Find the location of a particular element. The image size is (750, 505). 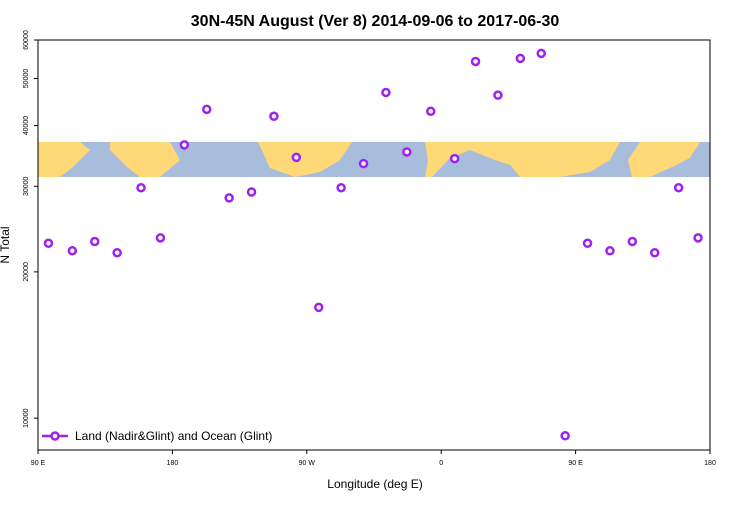

y-tick-label: 30000 is located at coordinates (26, 186).